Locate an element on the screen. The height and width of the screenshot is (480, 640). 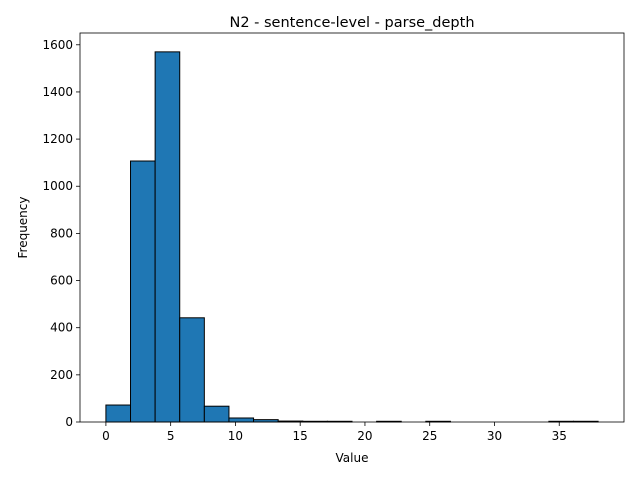
y-tick-label: 1400 is located at coordinates (57, 92).